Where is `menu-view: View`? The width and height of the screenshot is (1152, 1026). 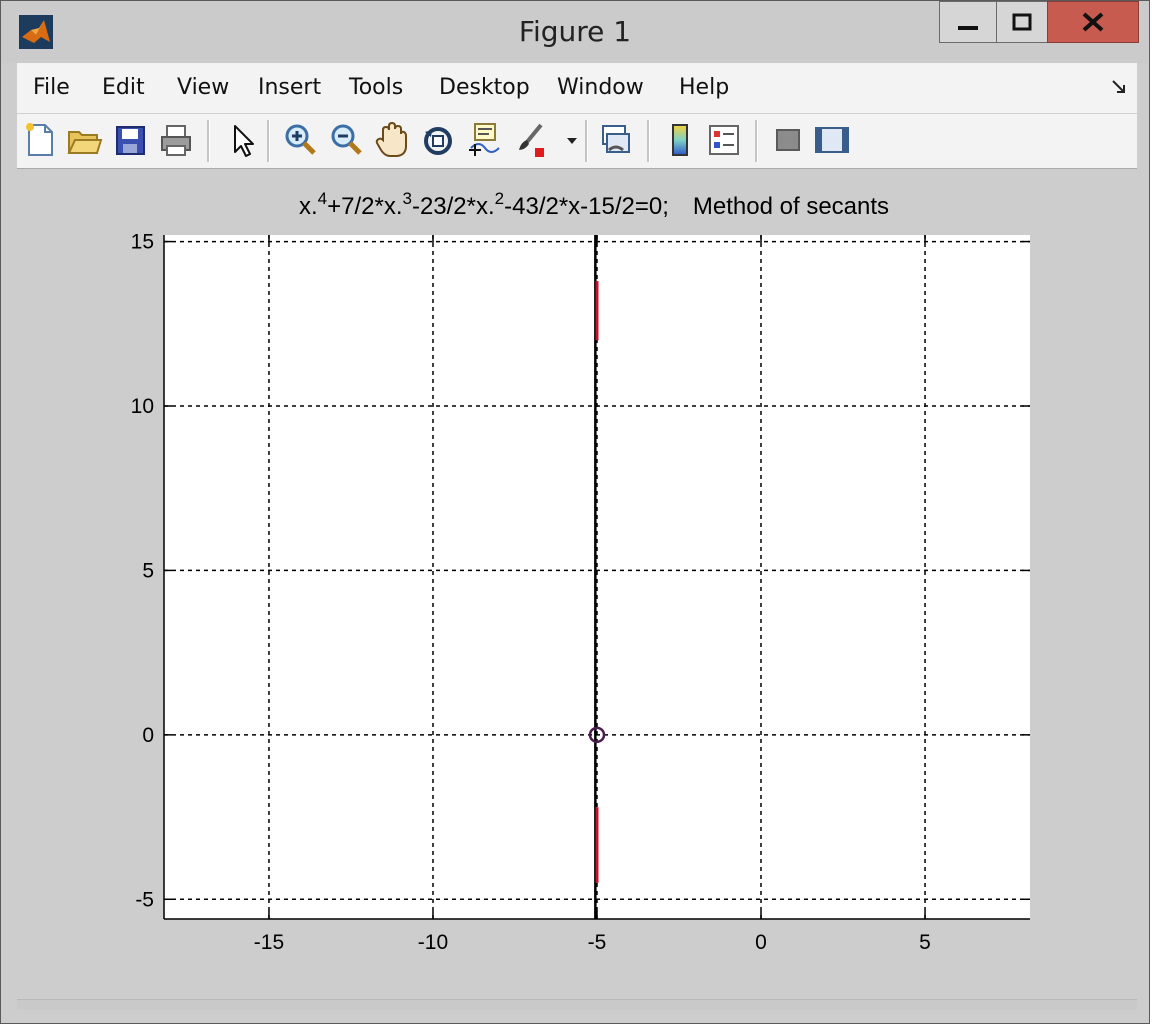
menu-view: View is located at coordinates (203, 87).